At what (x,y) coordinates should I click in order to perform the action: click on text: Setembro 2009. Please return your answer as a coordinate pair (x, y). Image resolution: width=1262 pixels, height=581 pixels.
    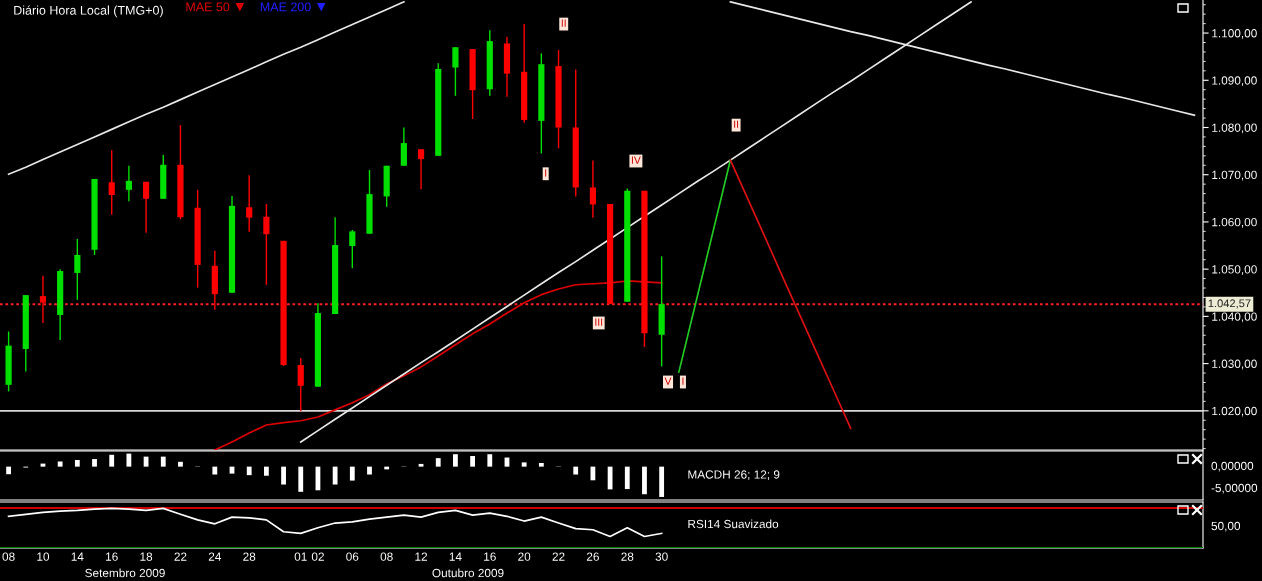
    Looking at the image, I should click on (125, 573).